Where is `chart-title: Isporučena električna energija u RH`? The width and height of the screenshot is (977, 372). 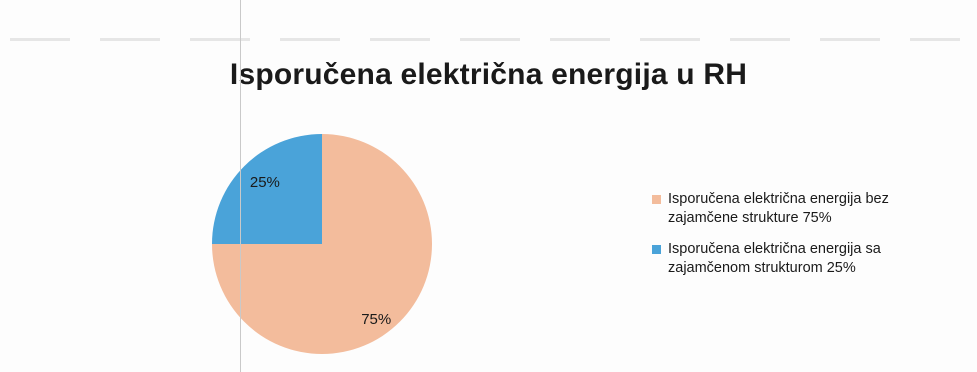 chart-title: Isporučena električna energija u RH is located at coordinates (488, 74).